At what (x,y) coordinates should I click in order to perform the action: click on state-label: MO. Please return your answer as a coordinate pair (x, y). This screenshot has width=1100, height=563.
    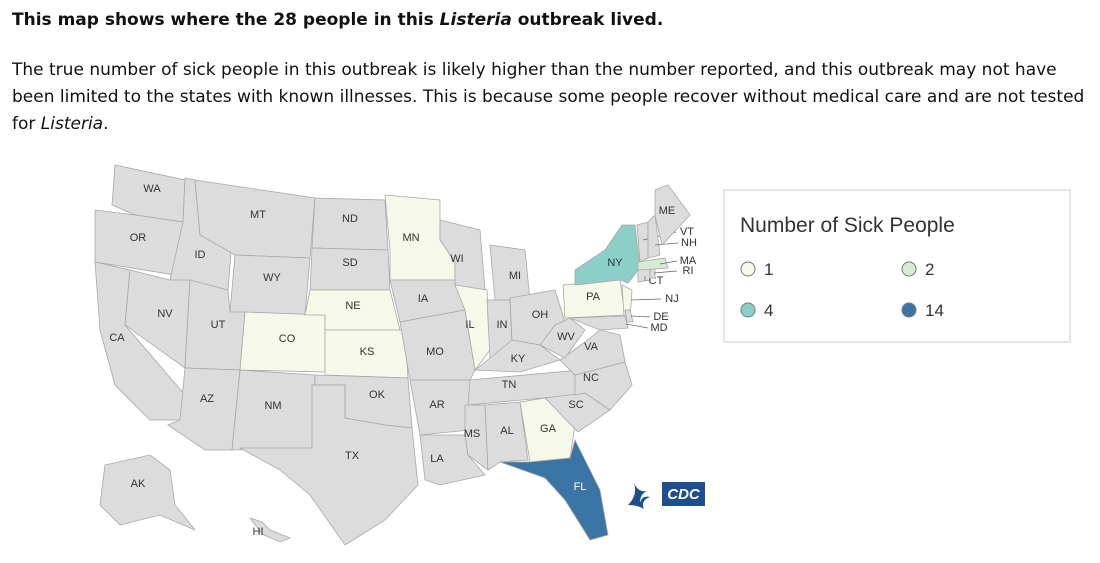
    Looking at the image, I should click on (435, 352).